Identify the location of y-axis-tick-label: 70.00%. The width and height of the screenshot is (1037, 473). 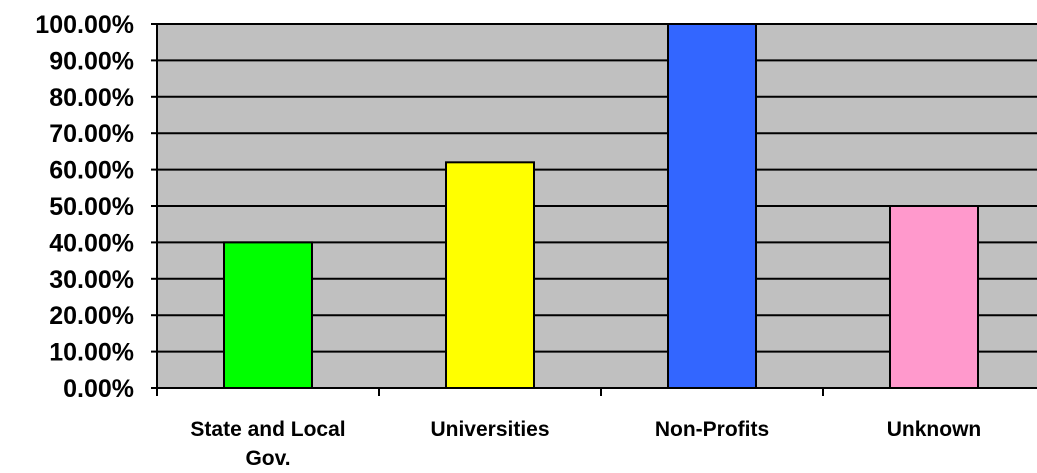
(91, 134).